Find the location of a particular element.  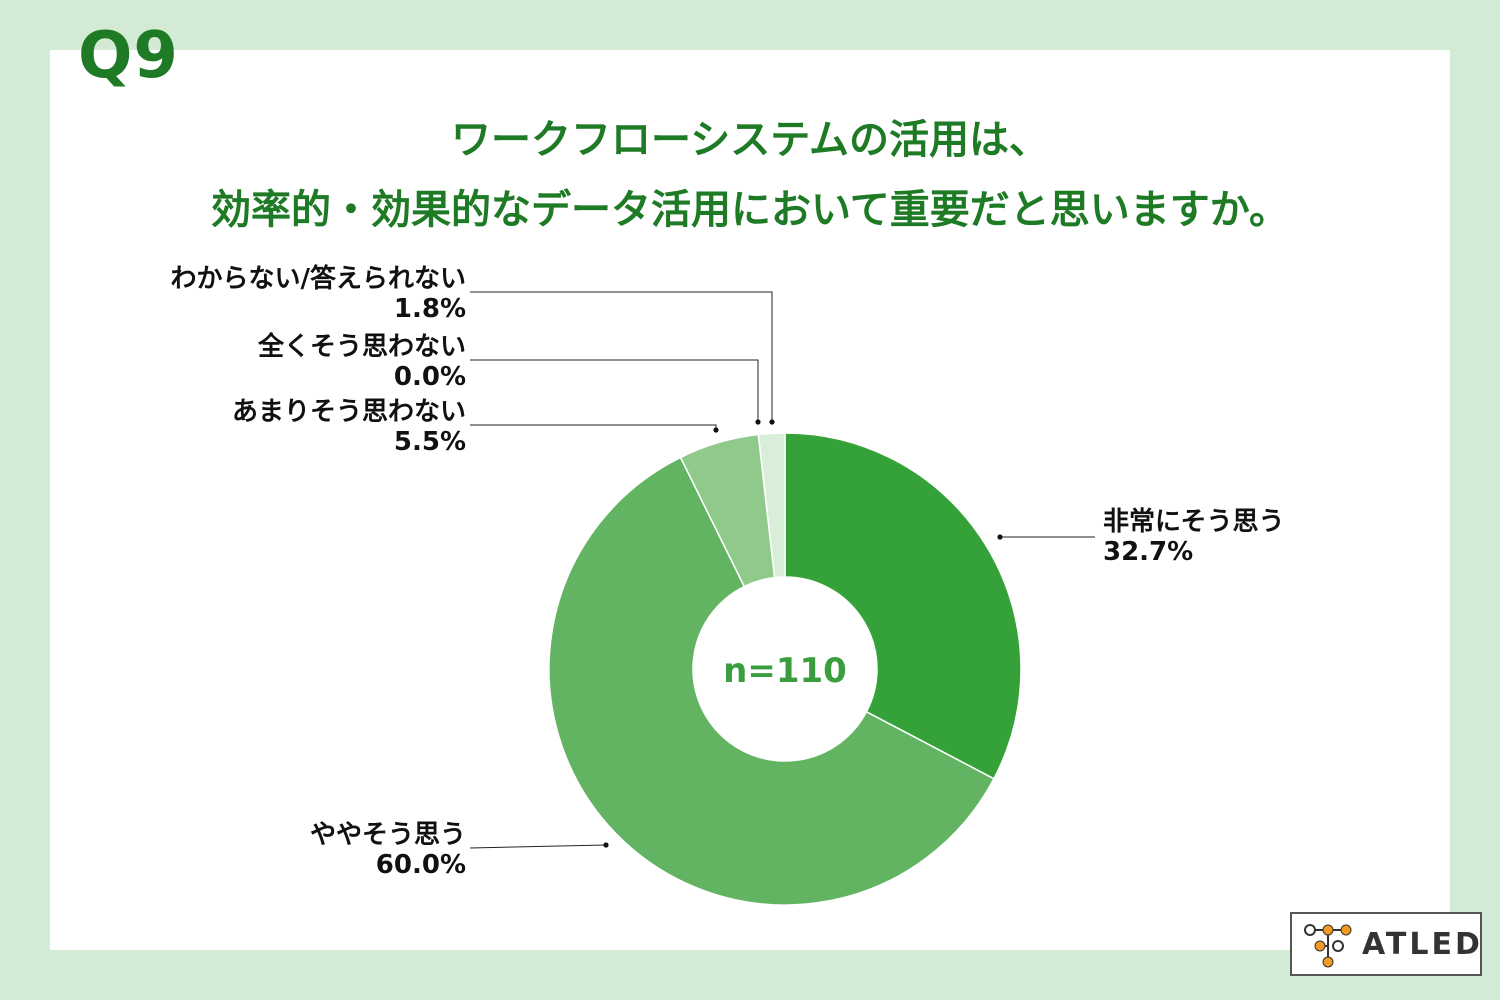

slice-value-label-1: 60.0% is located at coordinates (421, 865).